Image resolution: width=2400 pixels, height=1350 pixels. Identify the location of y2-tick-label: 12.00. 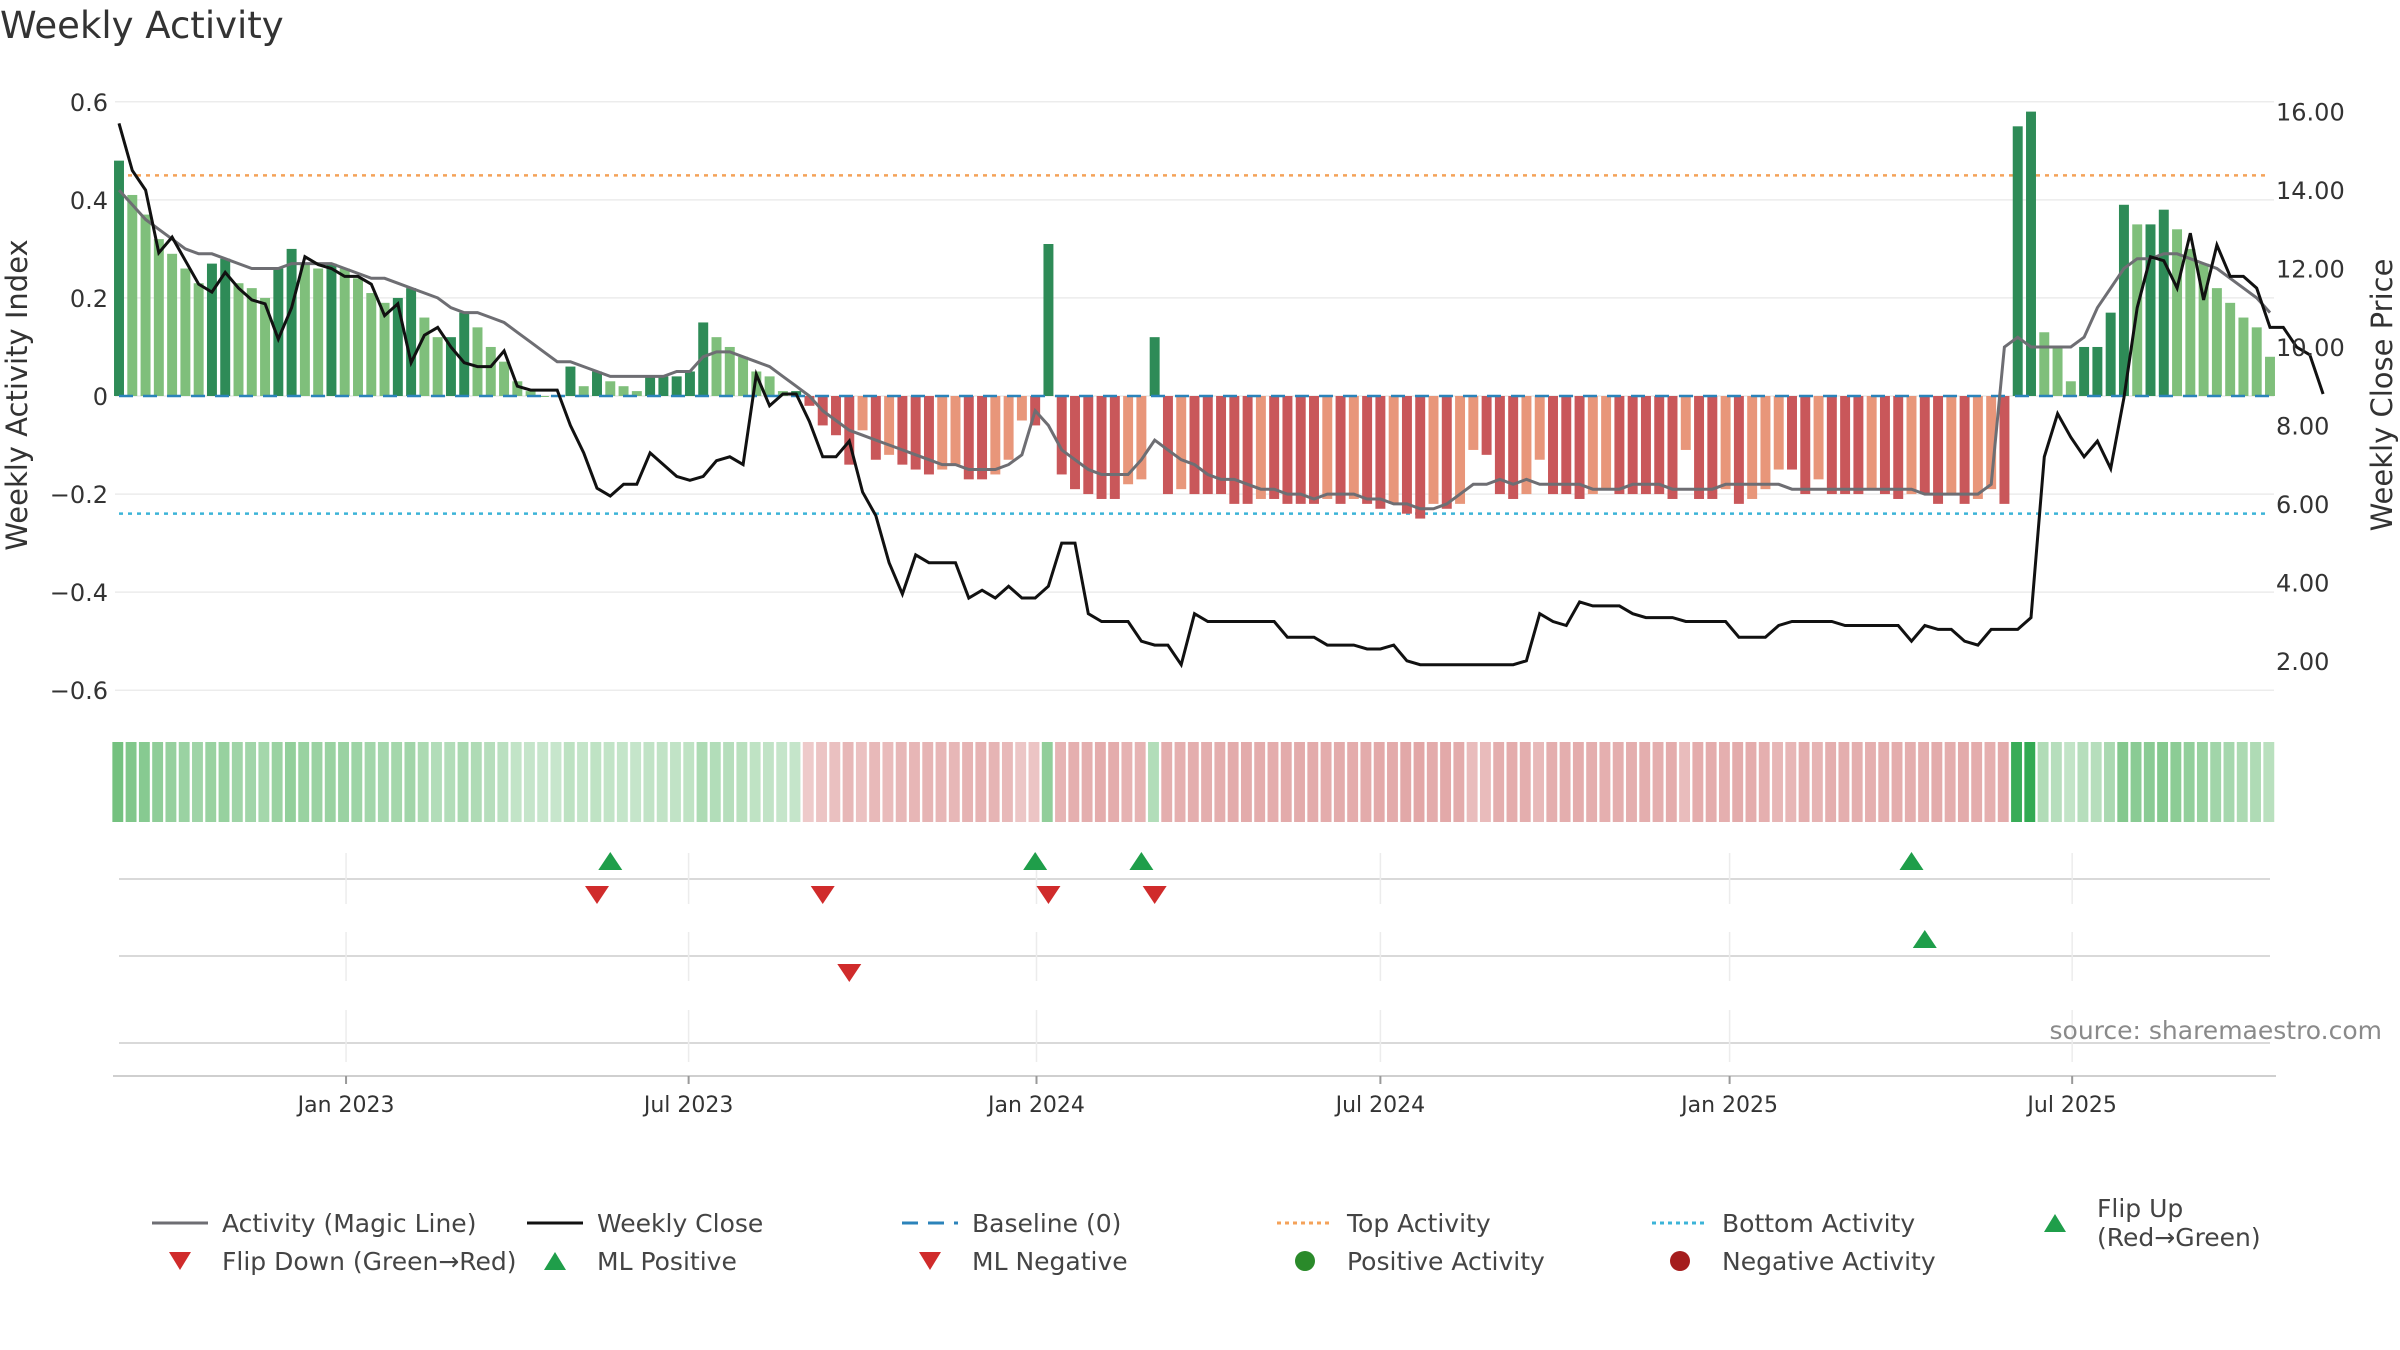
(2310, 270).